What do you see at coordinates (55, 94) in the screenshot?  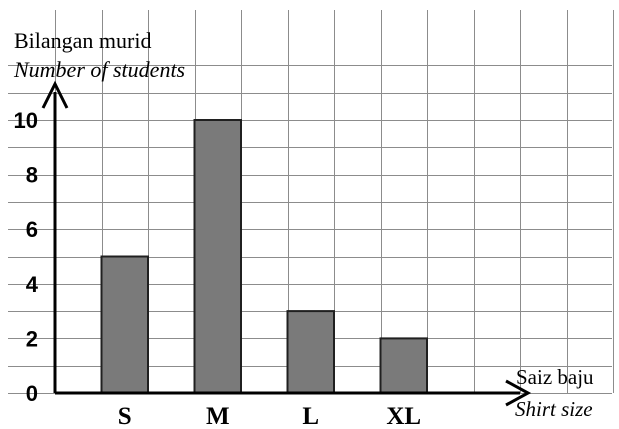 I see `y-axis-arrow-icon` at bounding box center [55, 94].